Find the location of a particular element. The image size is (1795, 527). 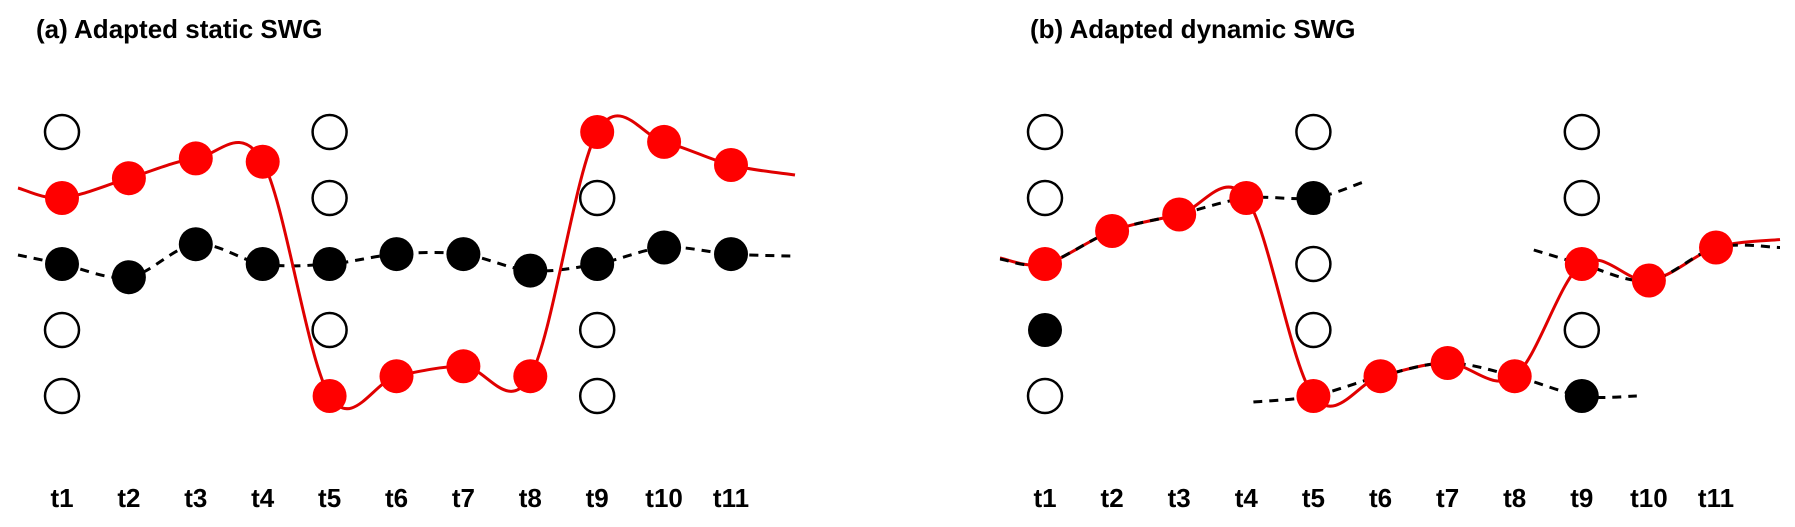

panel-b-time-axis: t1 t2 t3 t4 t5 t6 t7 t8 t9 t10 t11 is located at coordinates (1383, 498).